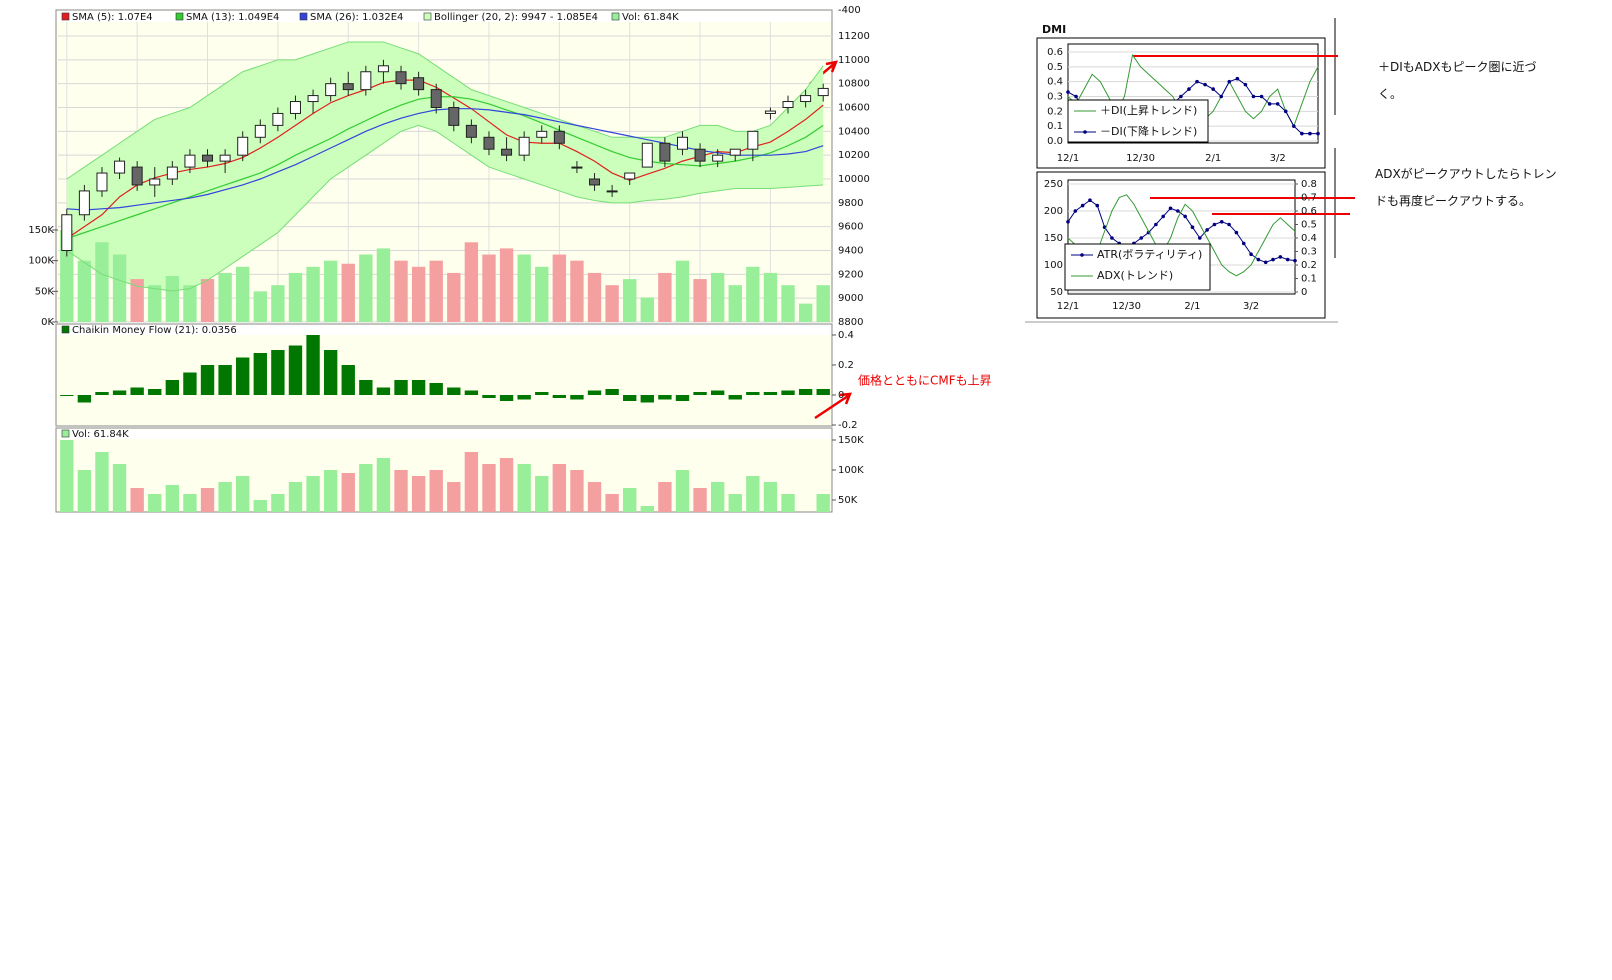 The image size is (1612, 980). I want to click on y-tick-label: 0.6, so click(1309, 211).